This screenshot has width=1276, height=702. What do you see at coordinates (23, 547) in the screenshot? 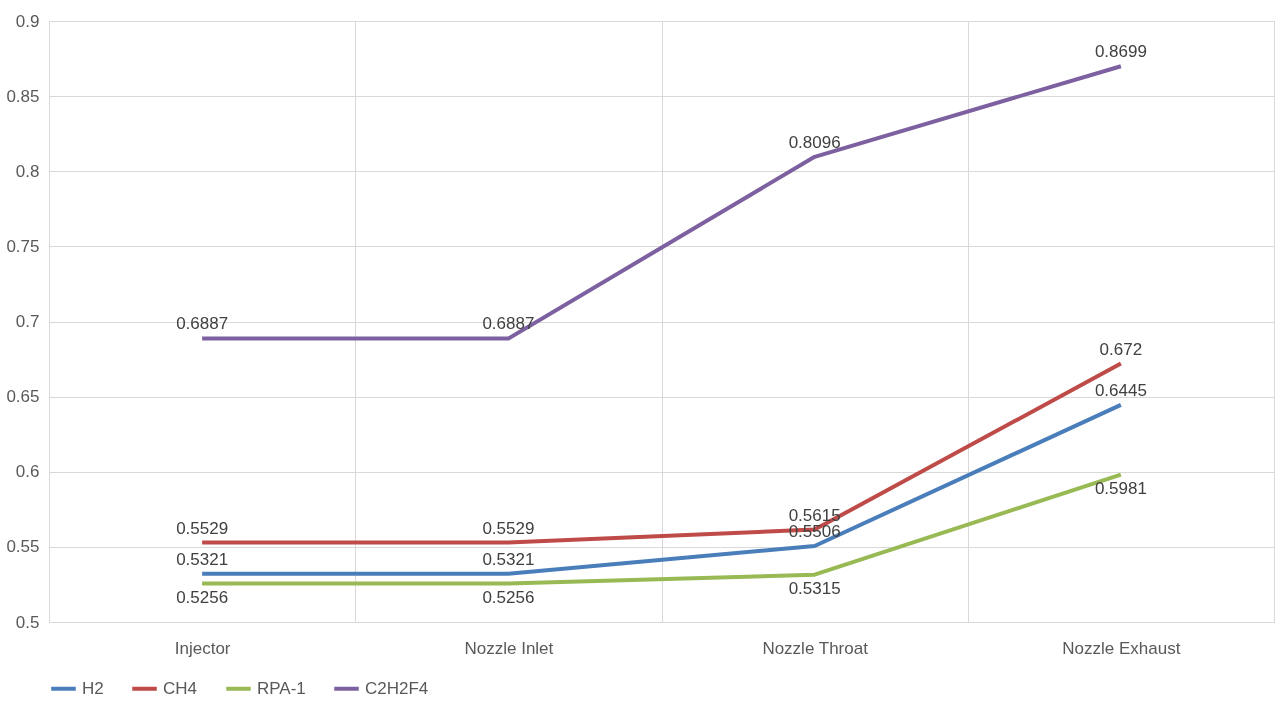
I see `y-tick-label: 0.55` at bounding box center [23, 547].